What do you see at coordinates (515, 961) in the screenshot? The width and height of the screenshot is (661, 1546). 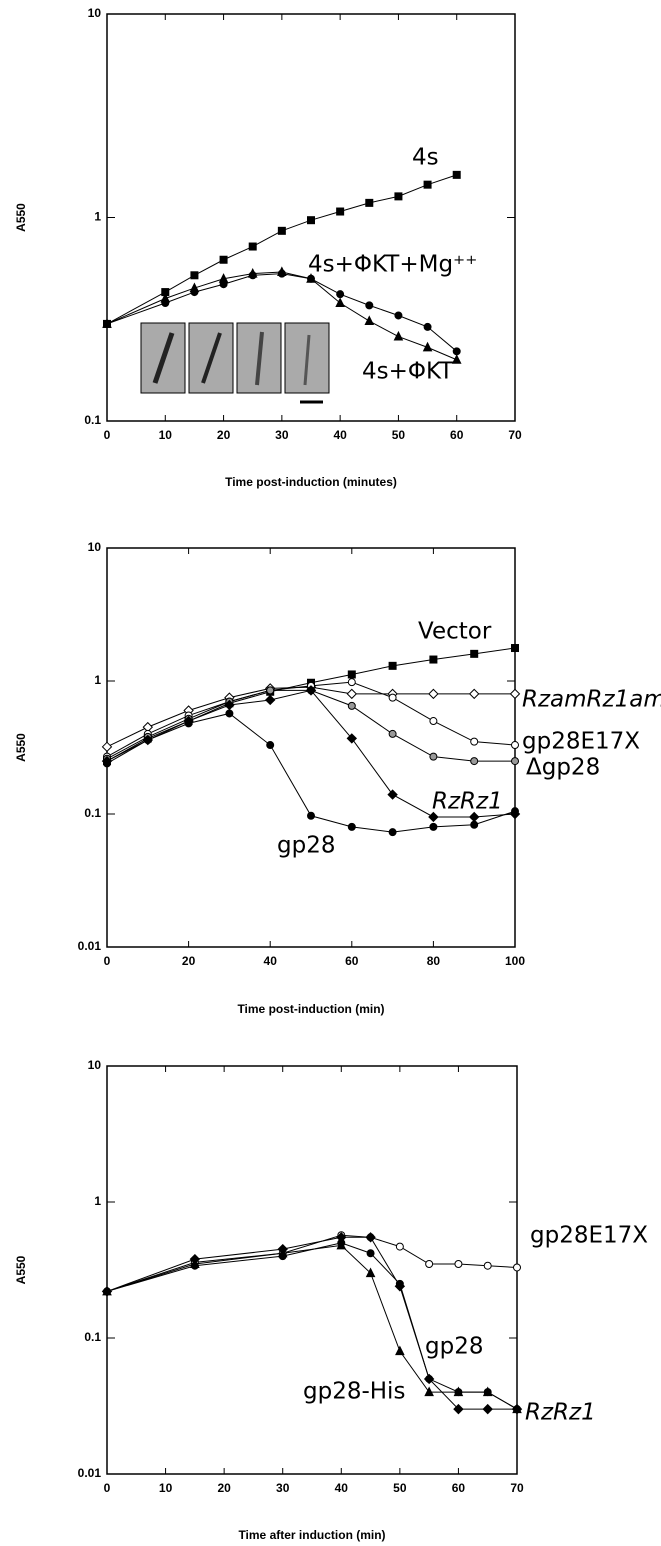 I see `x-tick-label: 100` at bounding box center [515, 961].